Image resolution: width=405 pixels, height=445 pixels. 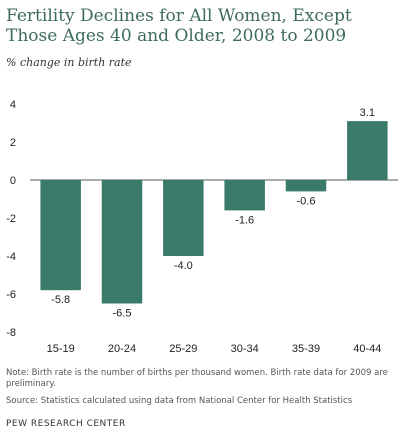 I want to click on source-organization: PEW RESEARCH CENTER, so click(x=66, y=424).